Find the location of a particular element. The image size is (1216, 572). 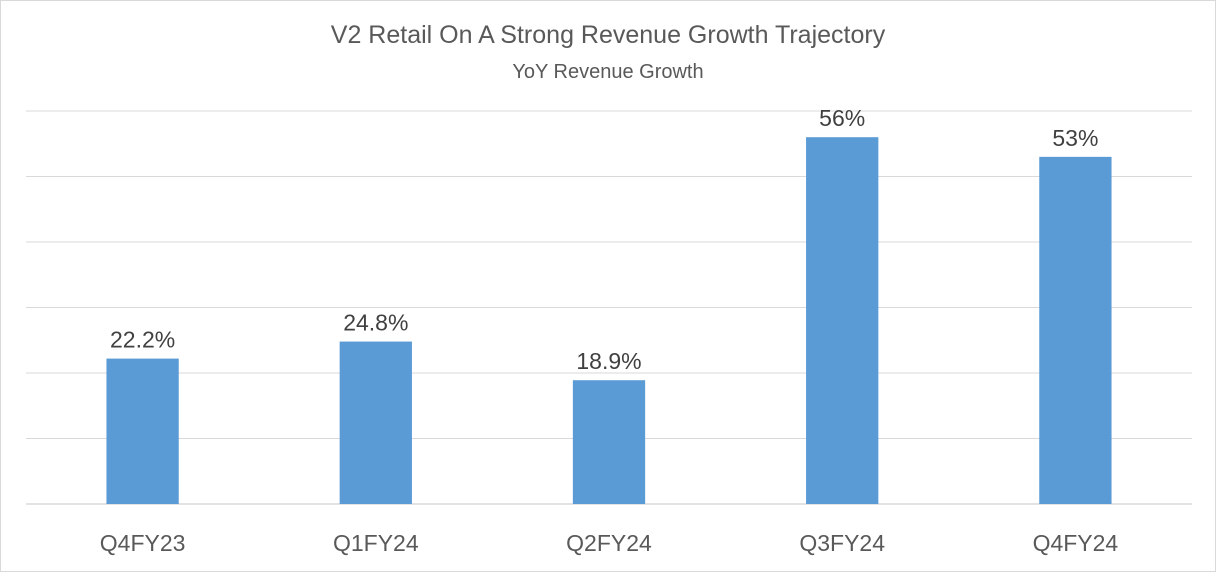

bar-q2fy24 is located at coordinates (609, 442).